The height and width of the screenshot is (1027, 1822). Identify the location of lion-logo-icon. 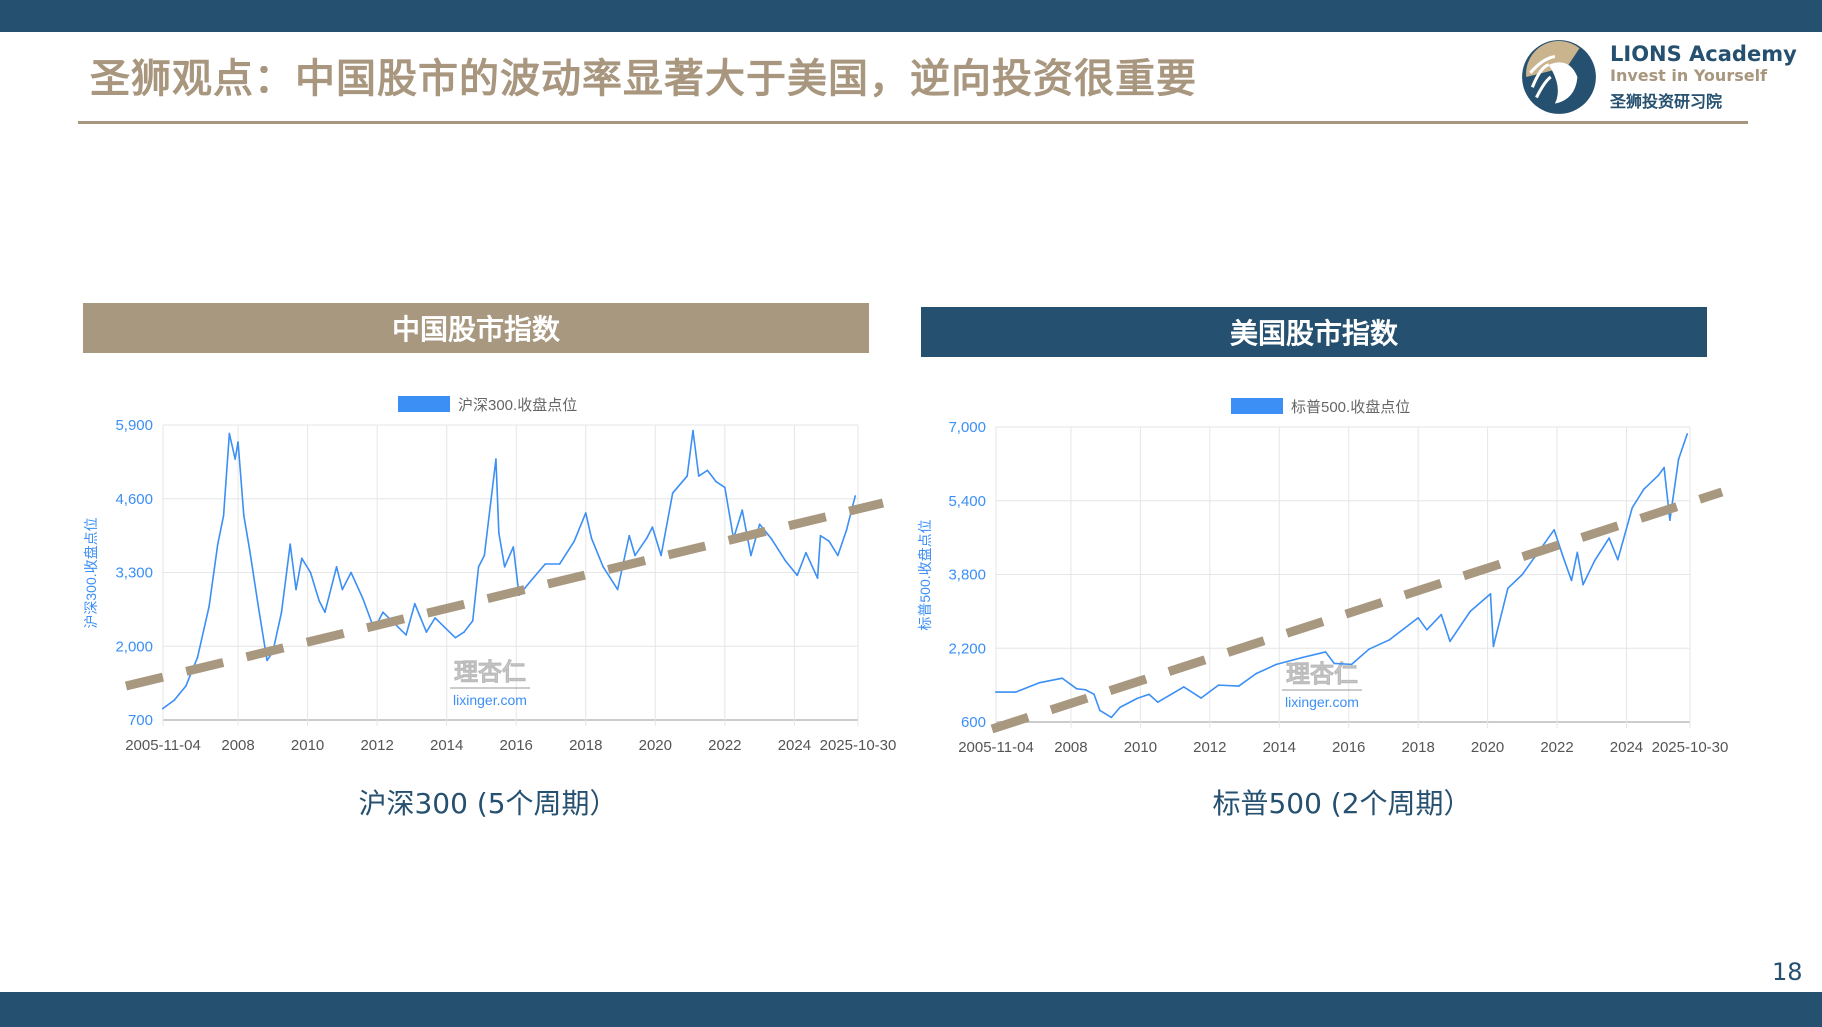
(1559, 77).